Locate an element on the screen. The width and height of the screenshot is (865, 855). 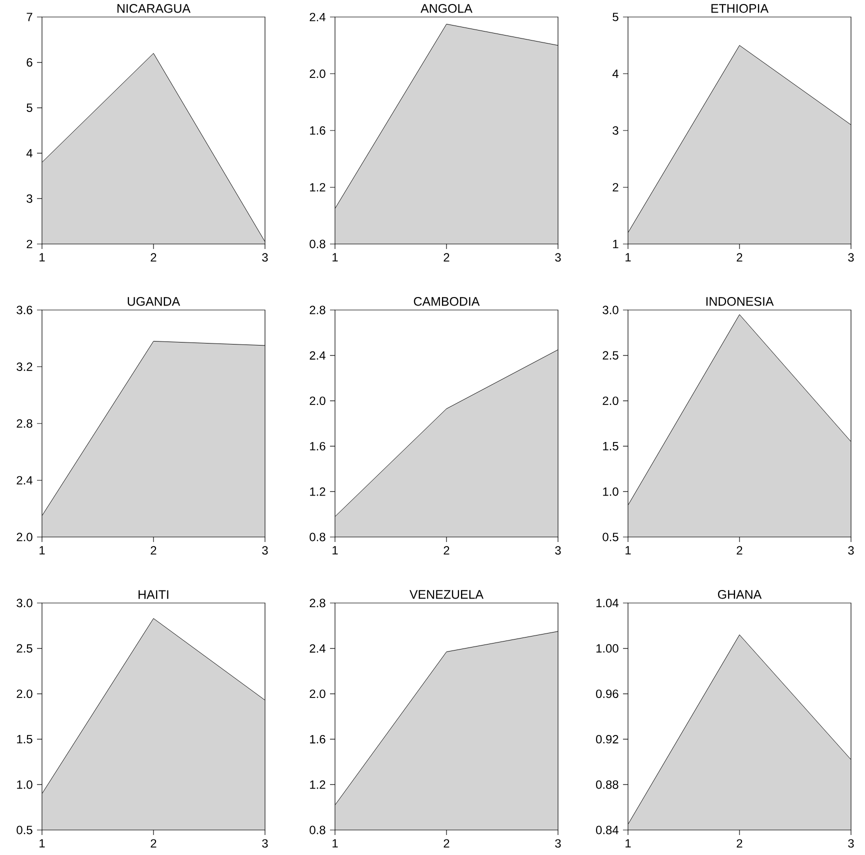
y-tick-label: 3.2 is located at coordinates (24, 366).